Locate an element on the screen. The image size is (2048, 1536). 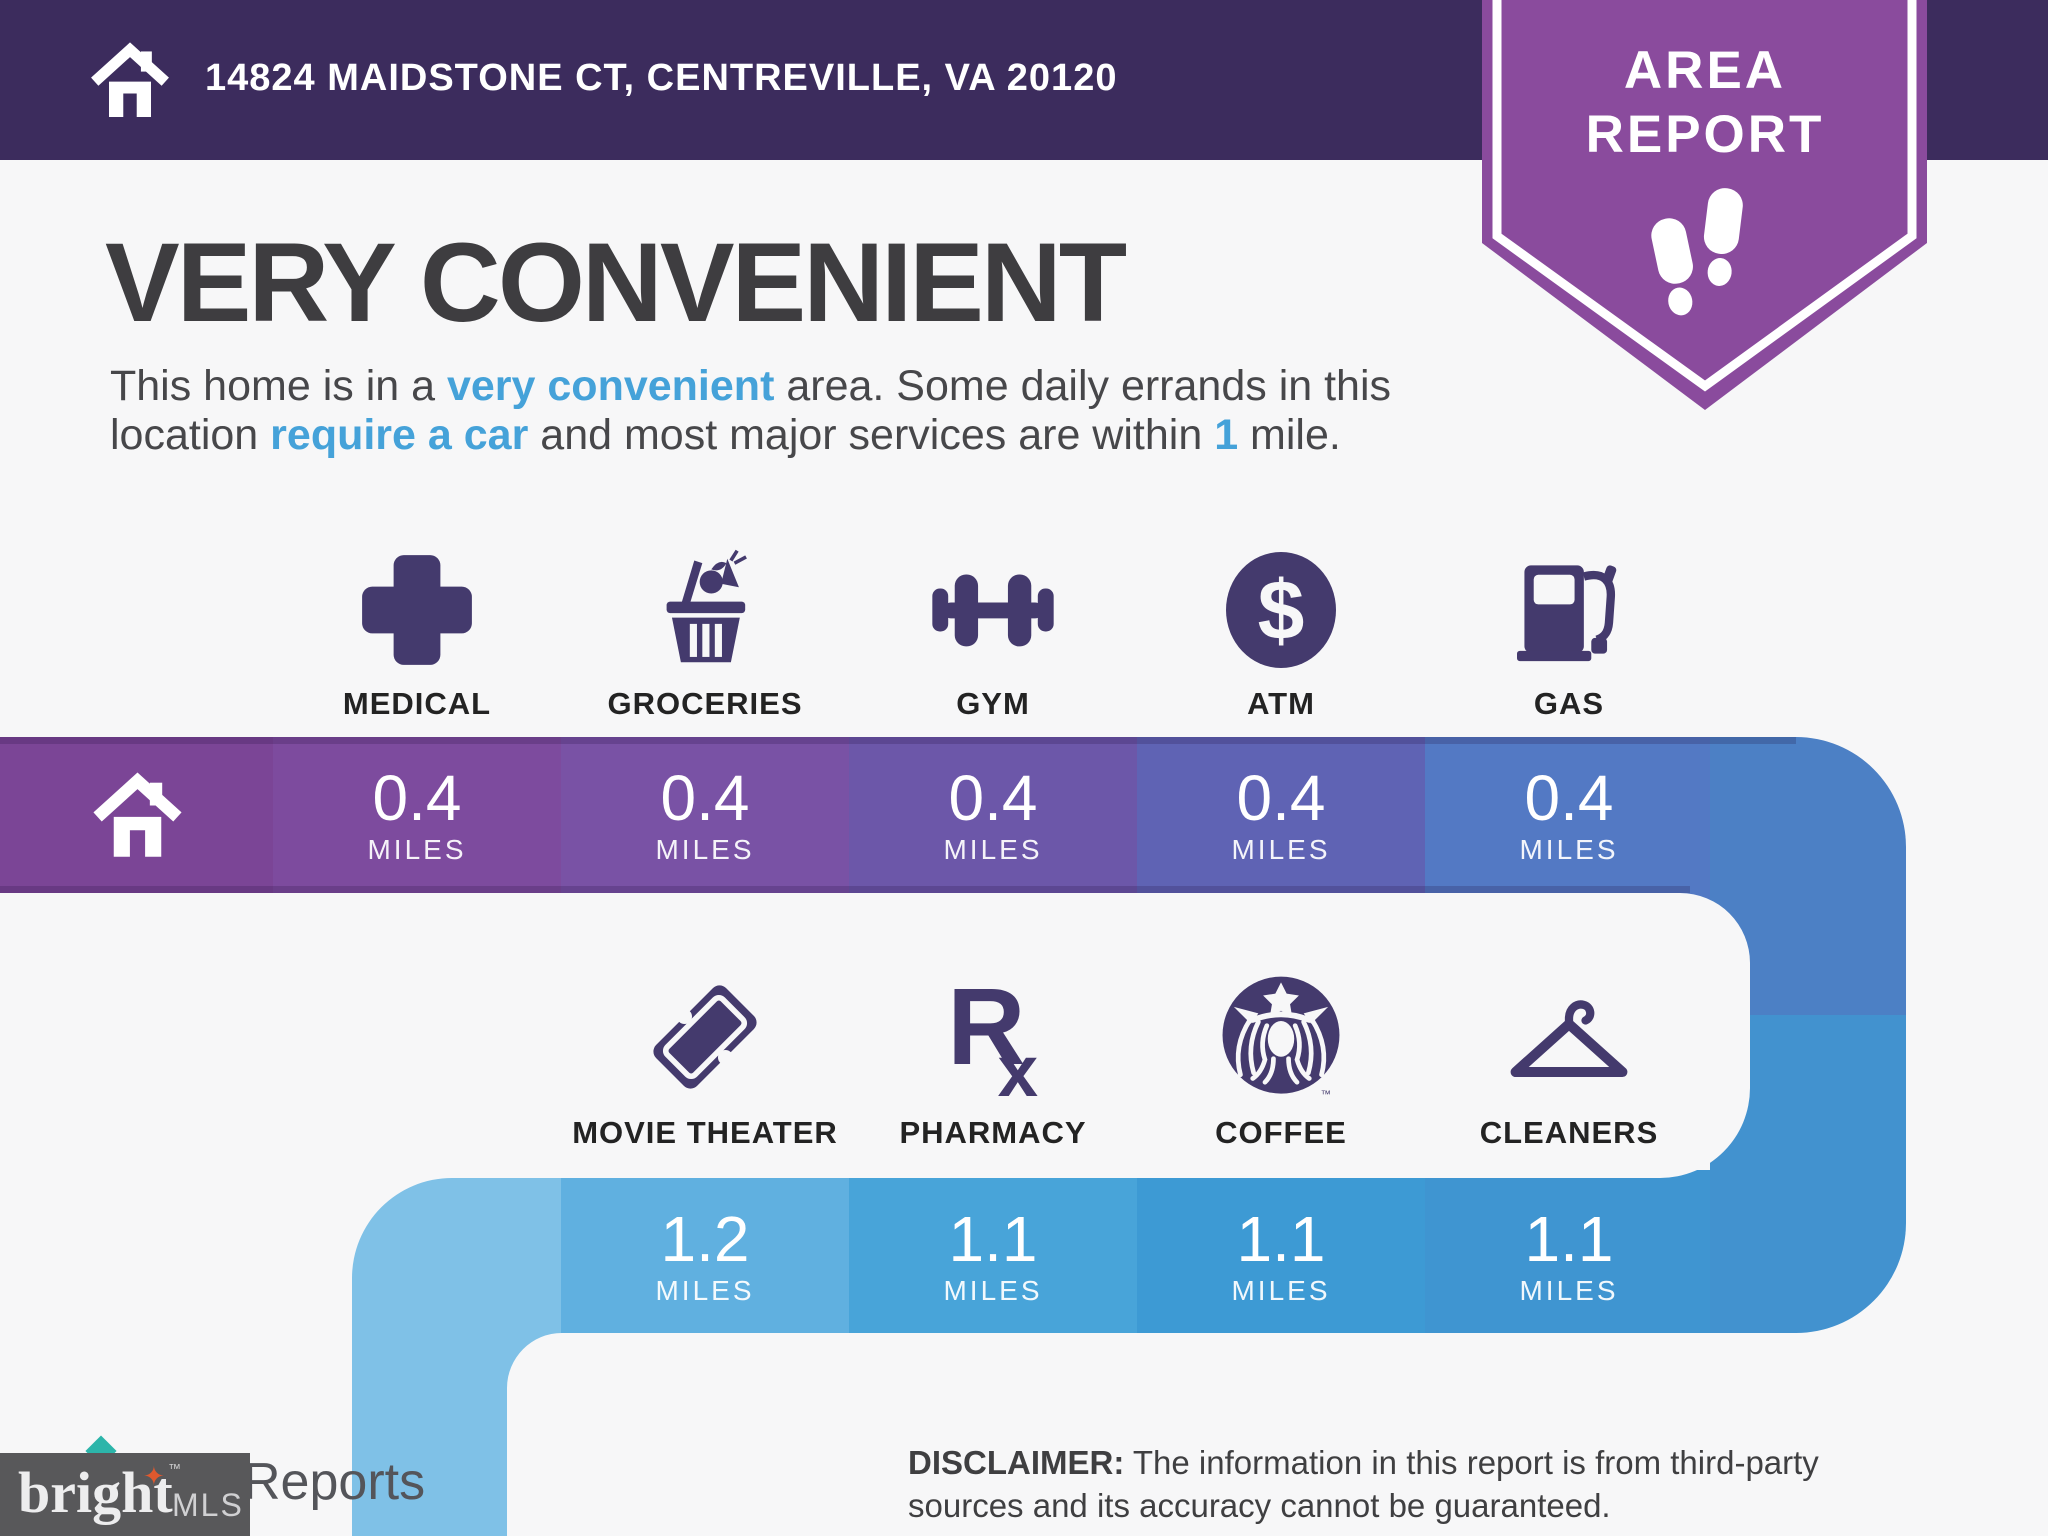
svg-text: R is located at coordinates (986, 1027).